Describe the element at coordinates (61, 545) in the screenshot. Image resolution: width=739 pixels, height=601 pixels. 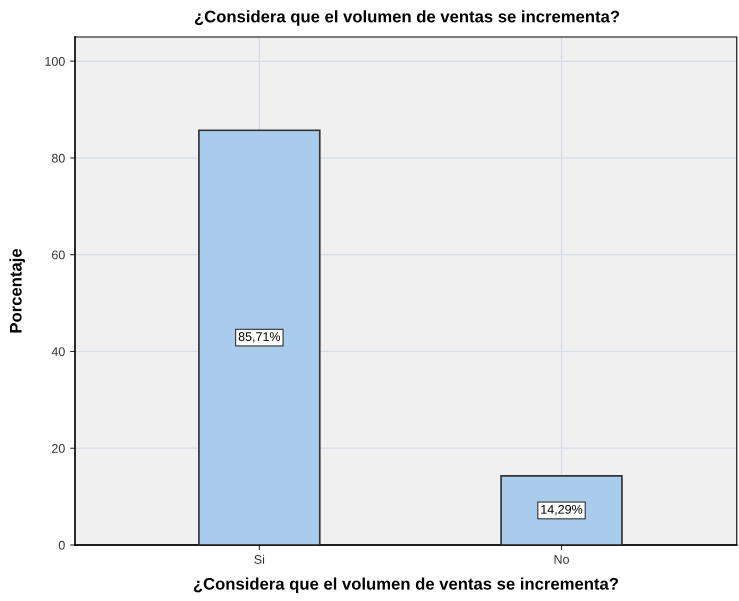
I see `y-tick-label: 0` at that location.